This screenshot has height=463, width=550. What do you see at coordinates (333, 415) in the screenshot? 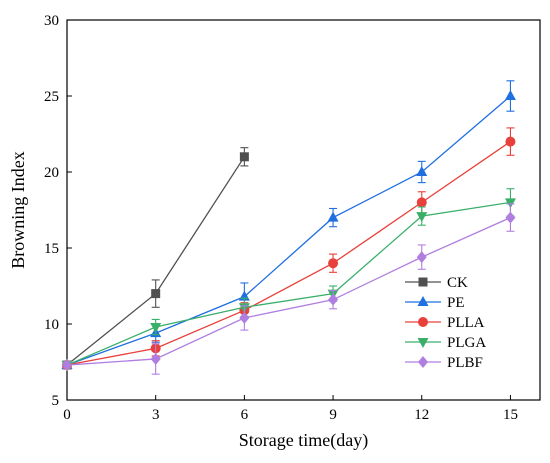
I see `x-tick-label: 9` at bounding box center [333, 415].